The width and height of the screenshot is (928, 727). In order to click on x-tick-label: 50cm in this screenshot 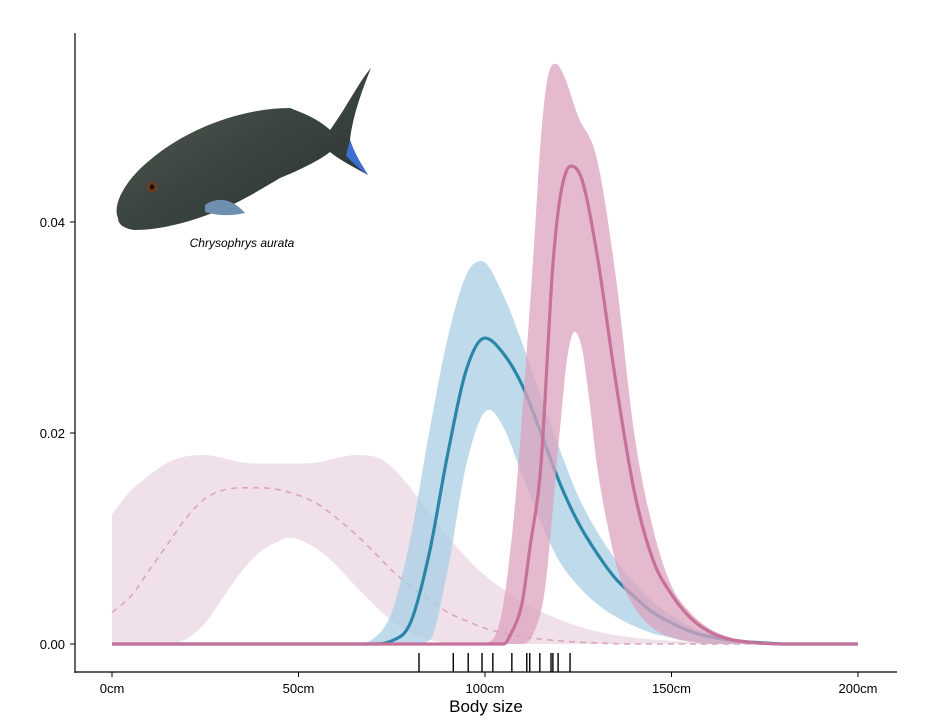, I will do `click(299, 688)`.